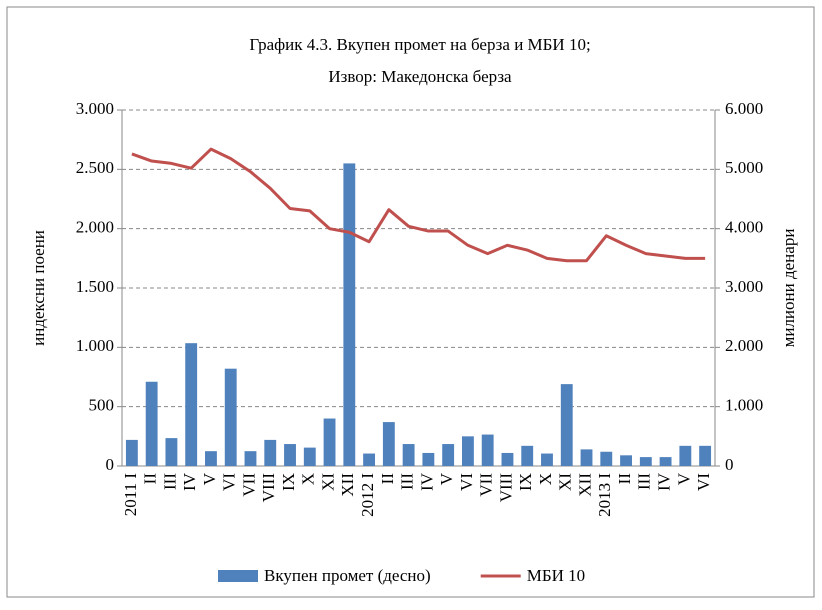 Image resolution: width=822 pixels, height=610 pixels. What do you see at coordinates (744, 167) in the screenshot?
I see `y2-tick-label: 5.000` at bounding box center [744, 167].